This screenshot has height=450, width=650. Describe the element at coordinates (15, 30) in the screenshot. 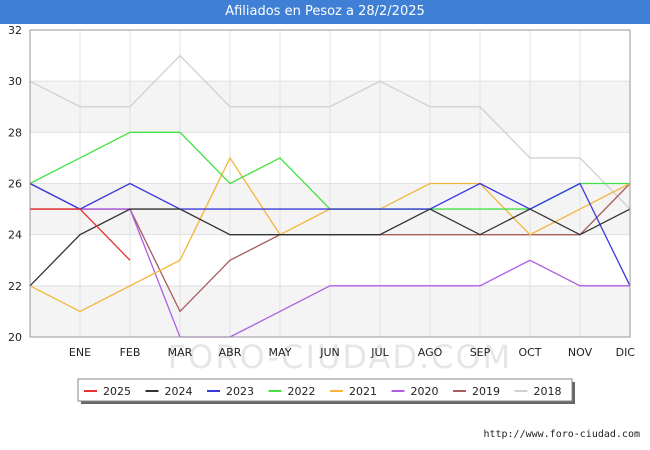

I see `y-tick-label: 32` at that location.